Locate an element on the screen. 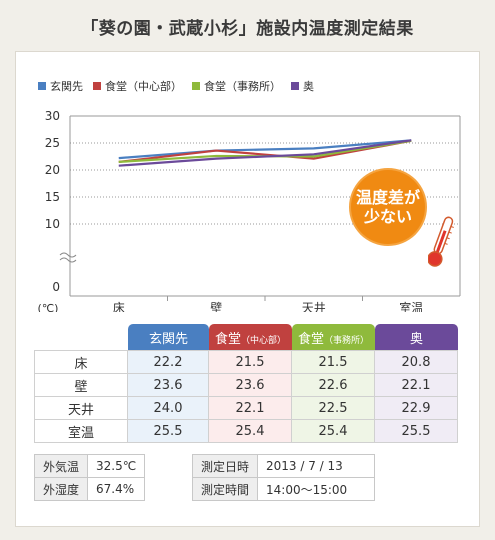  measurement-time-value: 14:00～15:00 is located at coordinates (316, 489).